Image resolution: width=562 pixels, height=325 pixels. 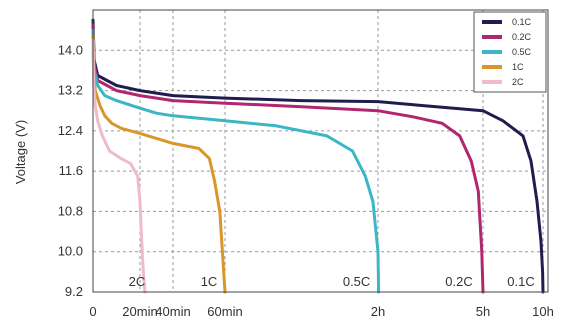 I want to click on legend-entry: 0.5C, so click(x=522, y=52).